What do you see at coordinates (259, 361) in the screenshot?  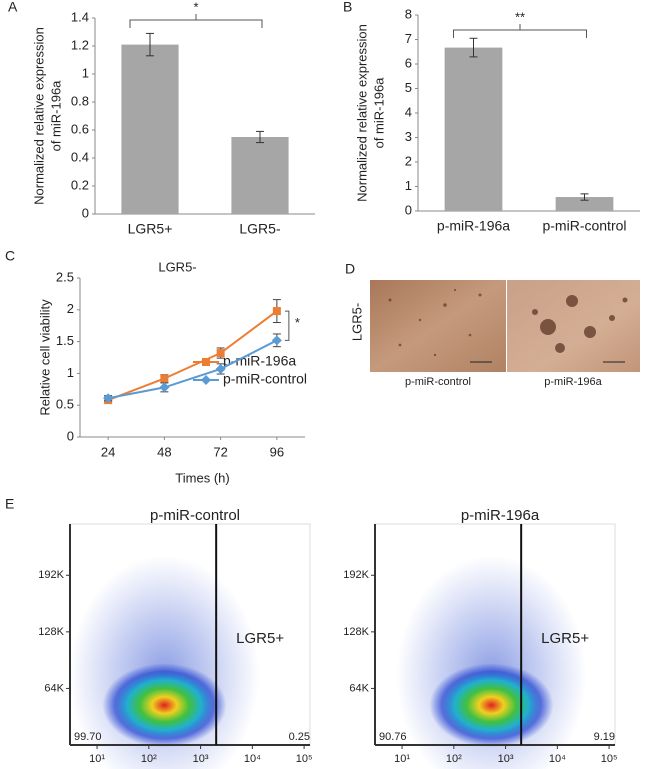 I see `legend-label: p-miR-196a` at bounding box center [259, 361].